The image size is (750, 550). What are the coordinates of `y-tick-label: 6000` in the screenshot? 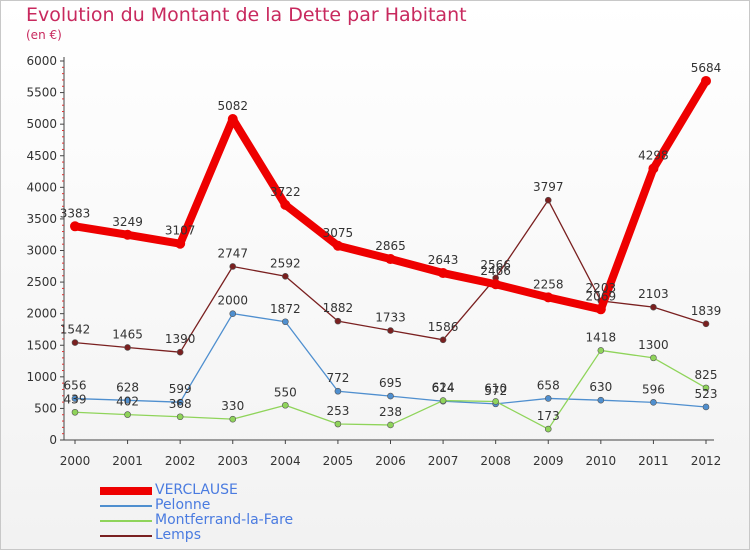 It's located at (41, 61).